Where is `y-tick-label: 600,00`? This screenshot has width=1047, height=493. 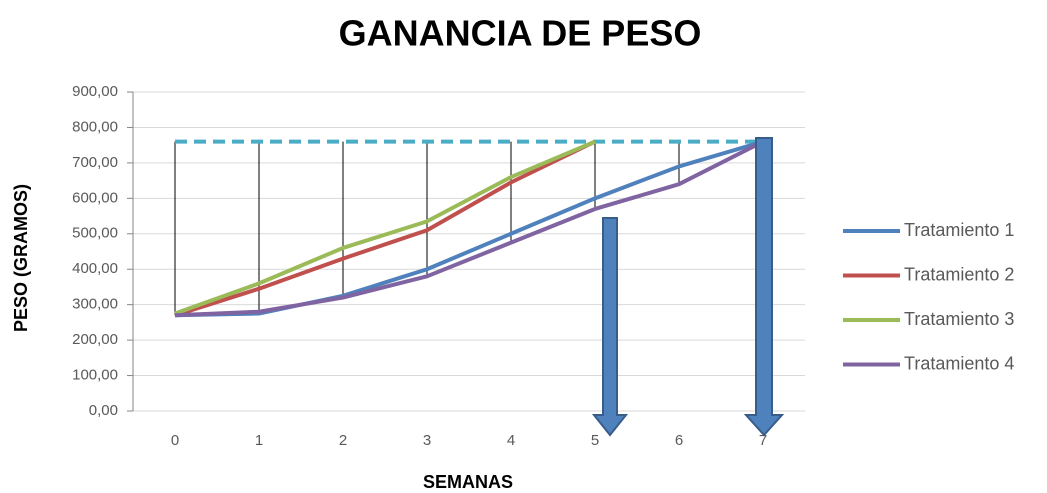 y-tick-label: 600,00 is located at coordinates (95, 197).